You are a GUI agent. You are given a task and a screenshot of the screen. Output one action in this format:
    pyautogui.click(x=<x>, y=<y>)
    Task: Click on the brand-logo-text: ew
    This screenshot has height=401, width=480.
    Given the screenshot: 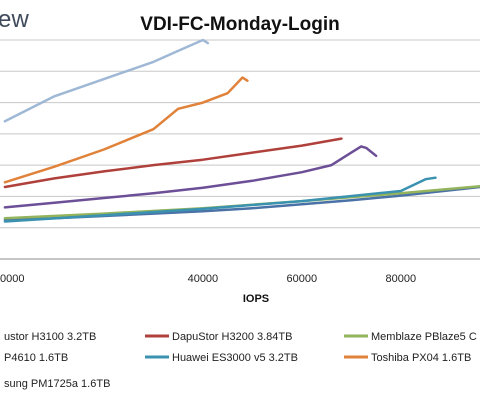 What is the action you would take?
    pyautogui.click(x=15, y=19)
    